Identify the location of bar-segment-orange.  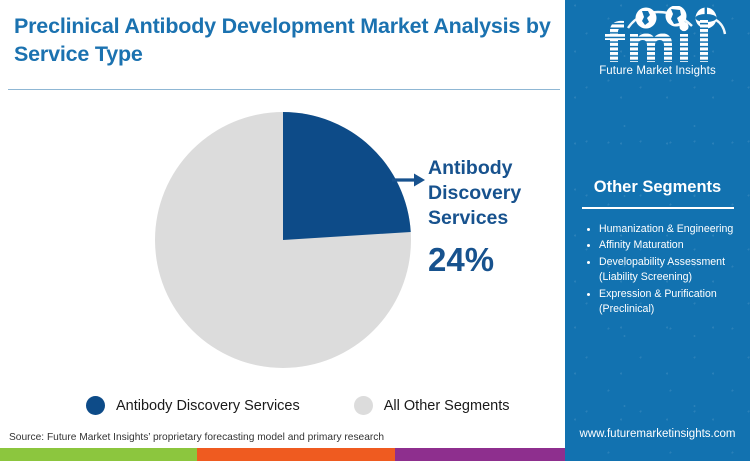
(296, 454).